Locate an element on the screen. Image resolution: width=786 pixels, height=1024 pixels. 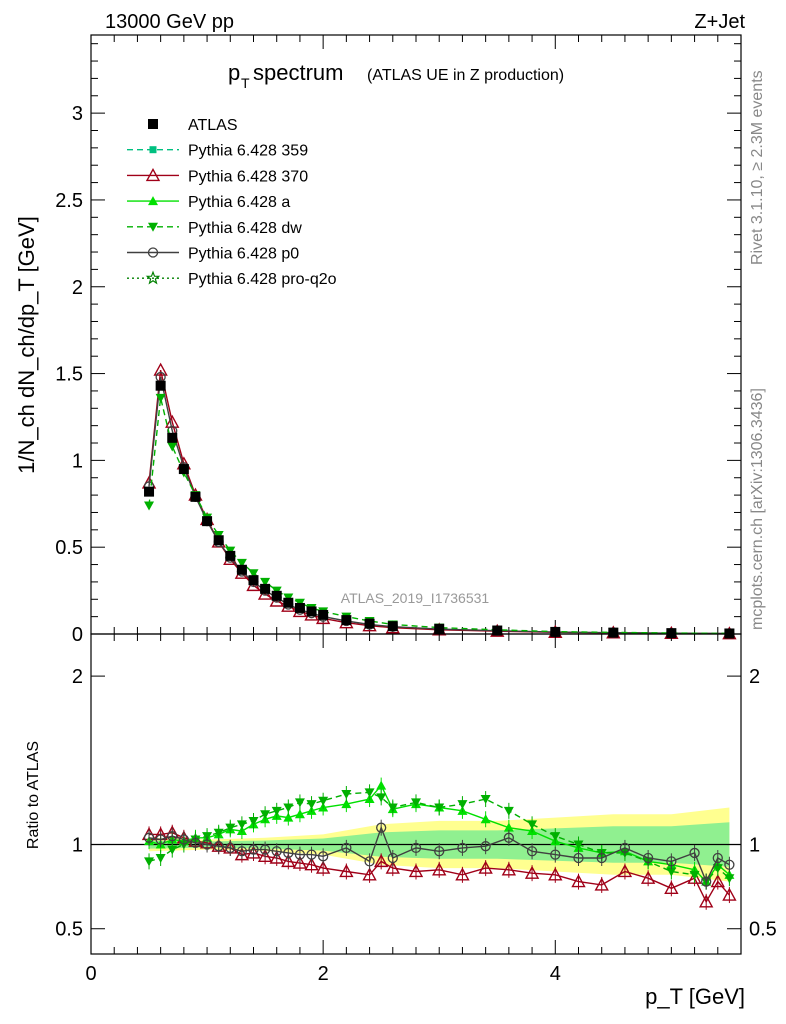
y-tick-label: 1.5 is located at coordinates (69, 375).